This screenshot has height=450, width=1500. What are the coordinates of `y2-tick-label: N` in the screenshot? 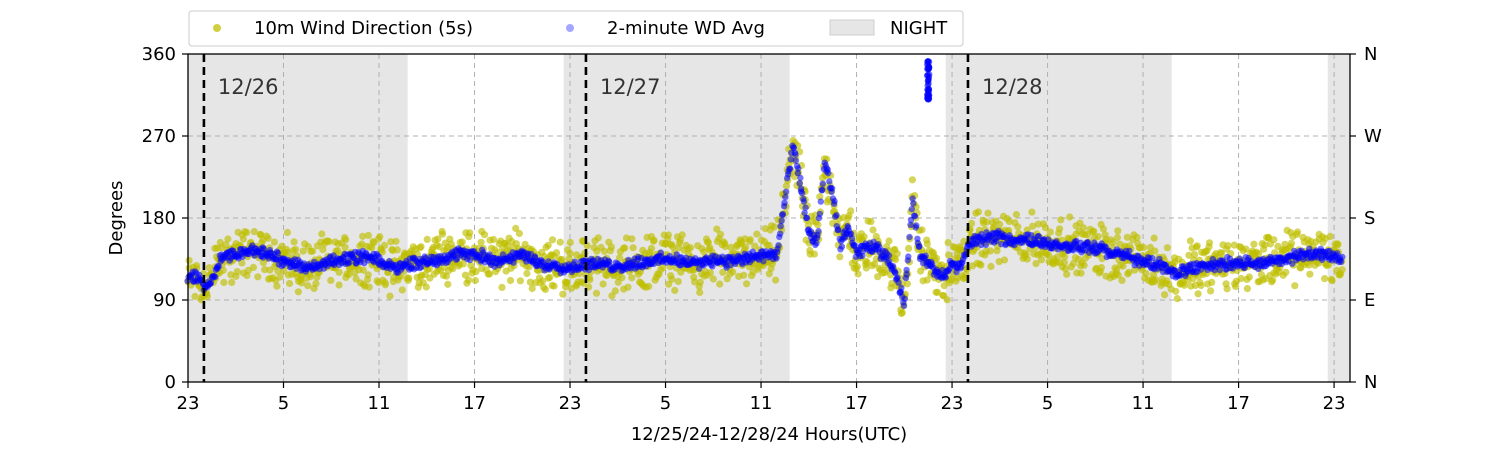 It's located at (1370, 54).